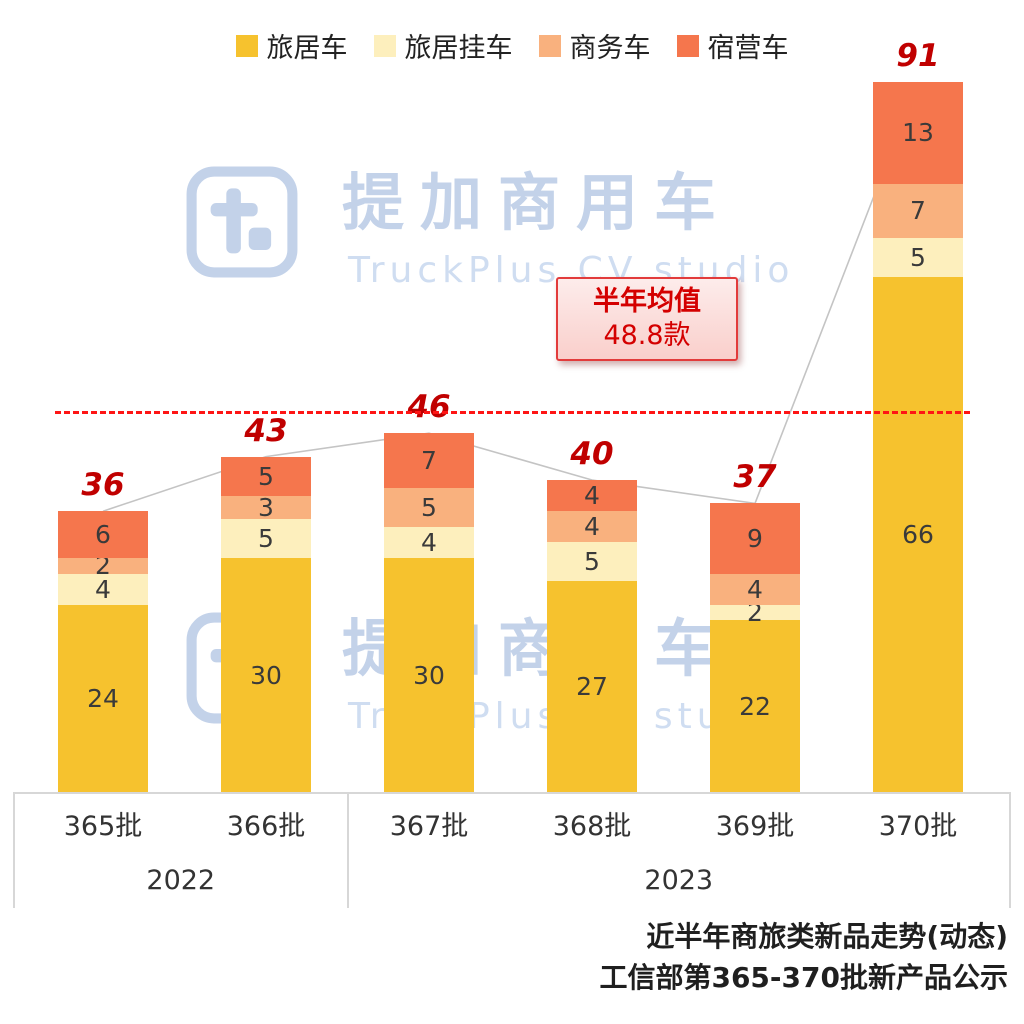 Image resolution: width=1024 pixels, height=1024 pixels. I want to click on segment-value-label: 9, so click(755, 538).